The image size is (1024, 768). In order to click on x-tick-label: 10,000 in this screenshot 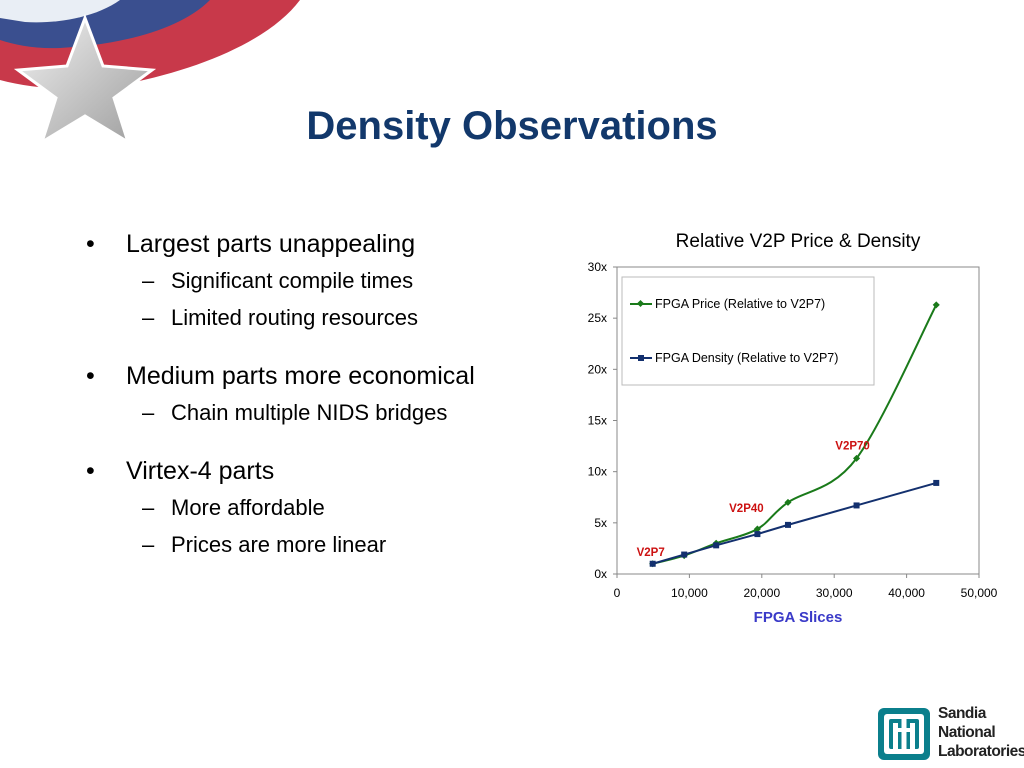, I will do `click(689, 593)`.